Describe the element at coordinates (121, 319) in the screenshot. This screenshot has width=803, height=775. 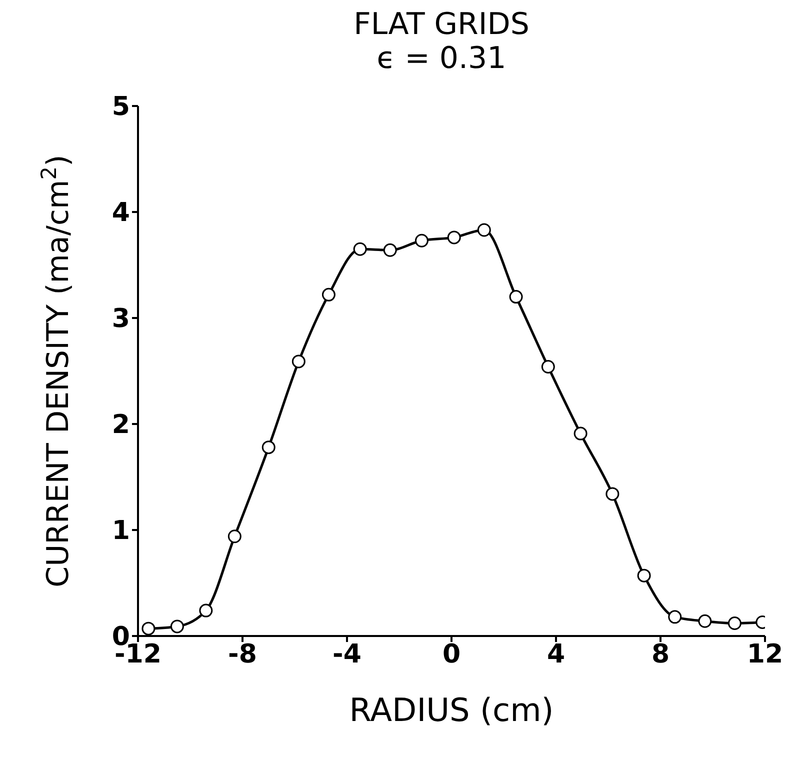
I see `y-tick-label: 3` at that location.